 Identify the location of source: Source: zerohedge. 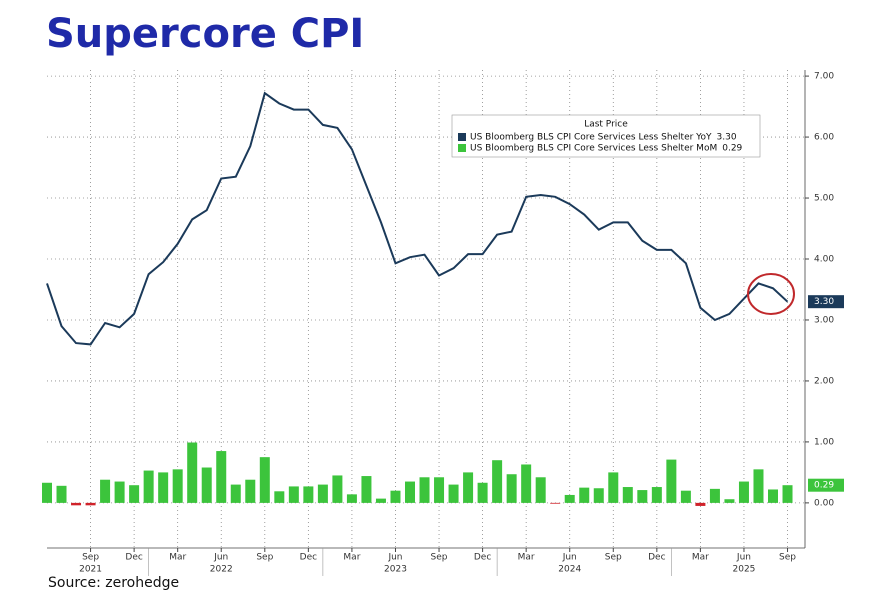
(113, 583).